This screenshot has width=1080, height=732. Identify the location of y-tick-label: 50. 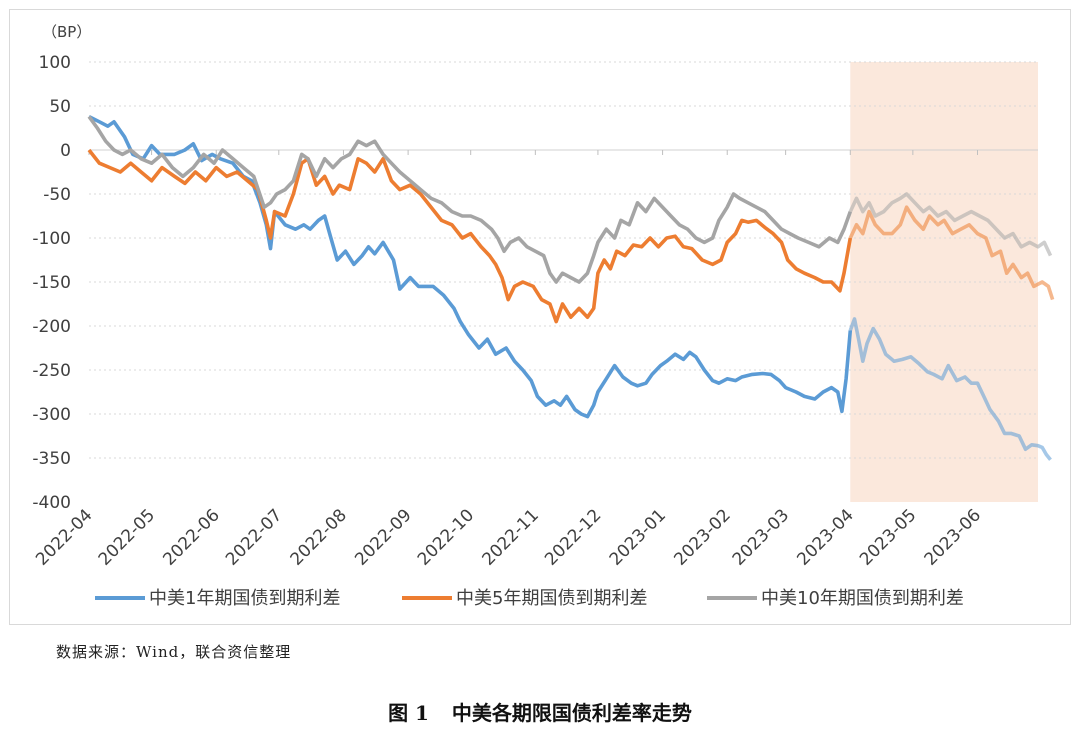
(60, 107).